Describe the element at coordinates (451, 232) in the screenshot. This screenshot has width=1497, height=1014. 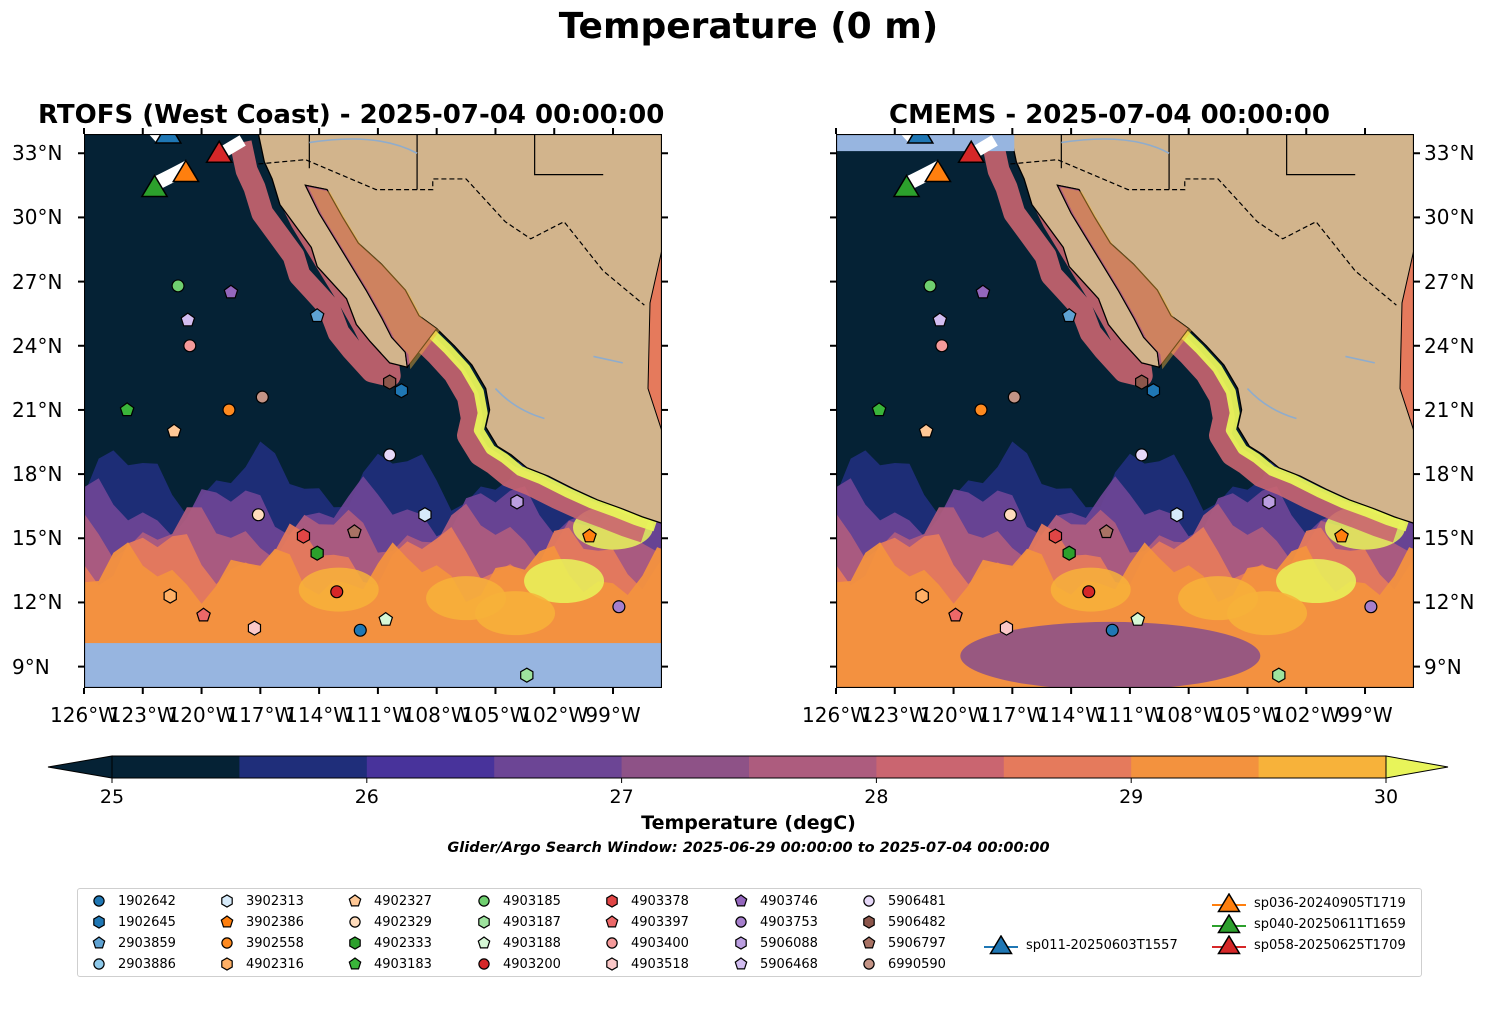
I see `us-mexico-border` at that location.